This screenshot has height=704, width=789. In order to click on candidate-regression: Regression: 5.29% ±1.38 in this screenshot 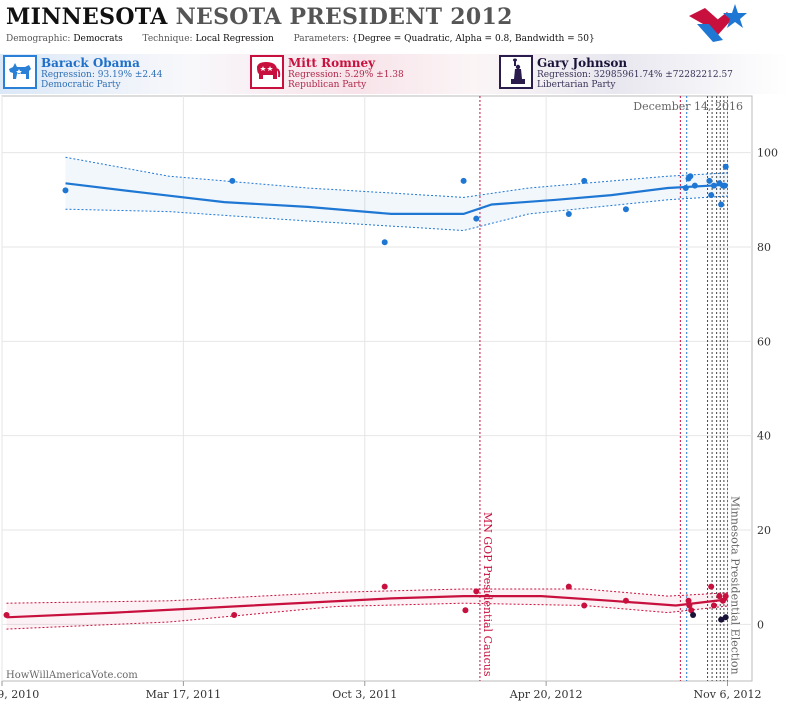, I will do `click(346, 75)`.